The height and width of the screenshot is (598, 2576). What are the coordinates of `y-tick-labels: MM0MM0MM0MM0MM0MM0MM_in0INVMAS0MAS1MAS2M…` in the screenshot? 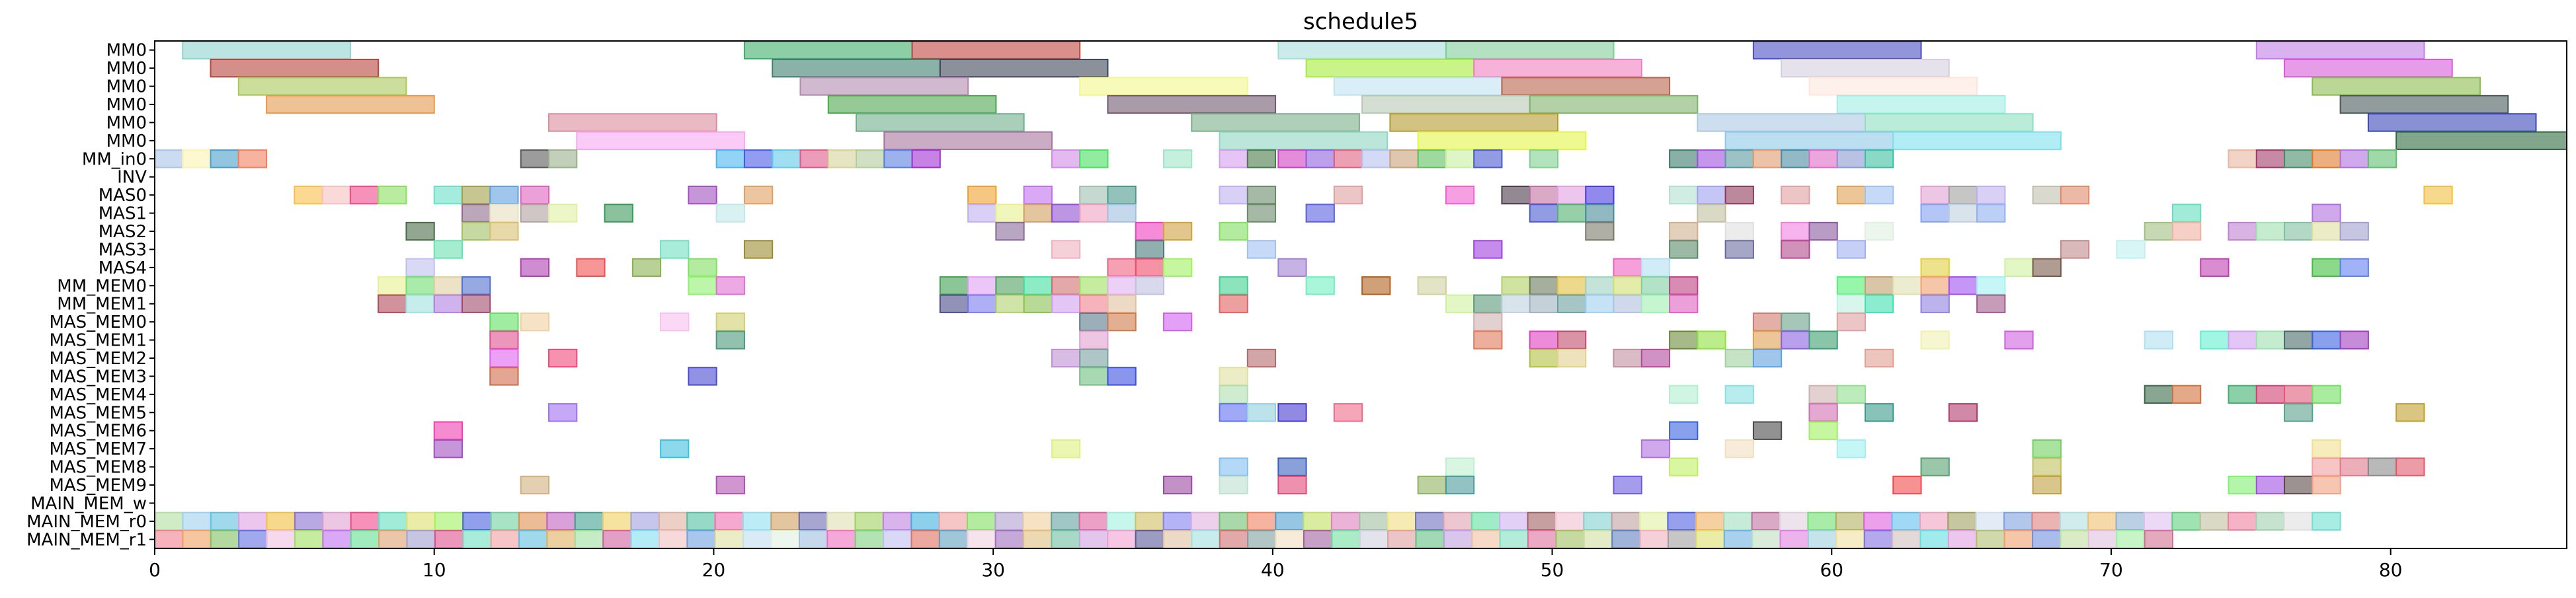 It's located at (91, 295).